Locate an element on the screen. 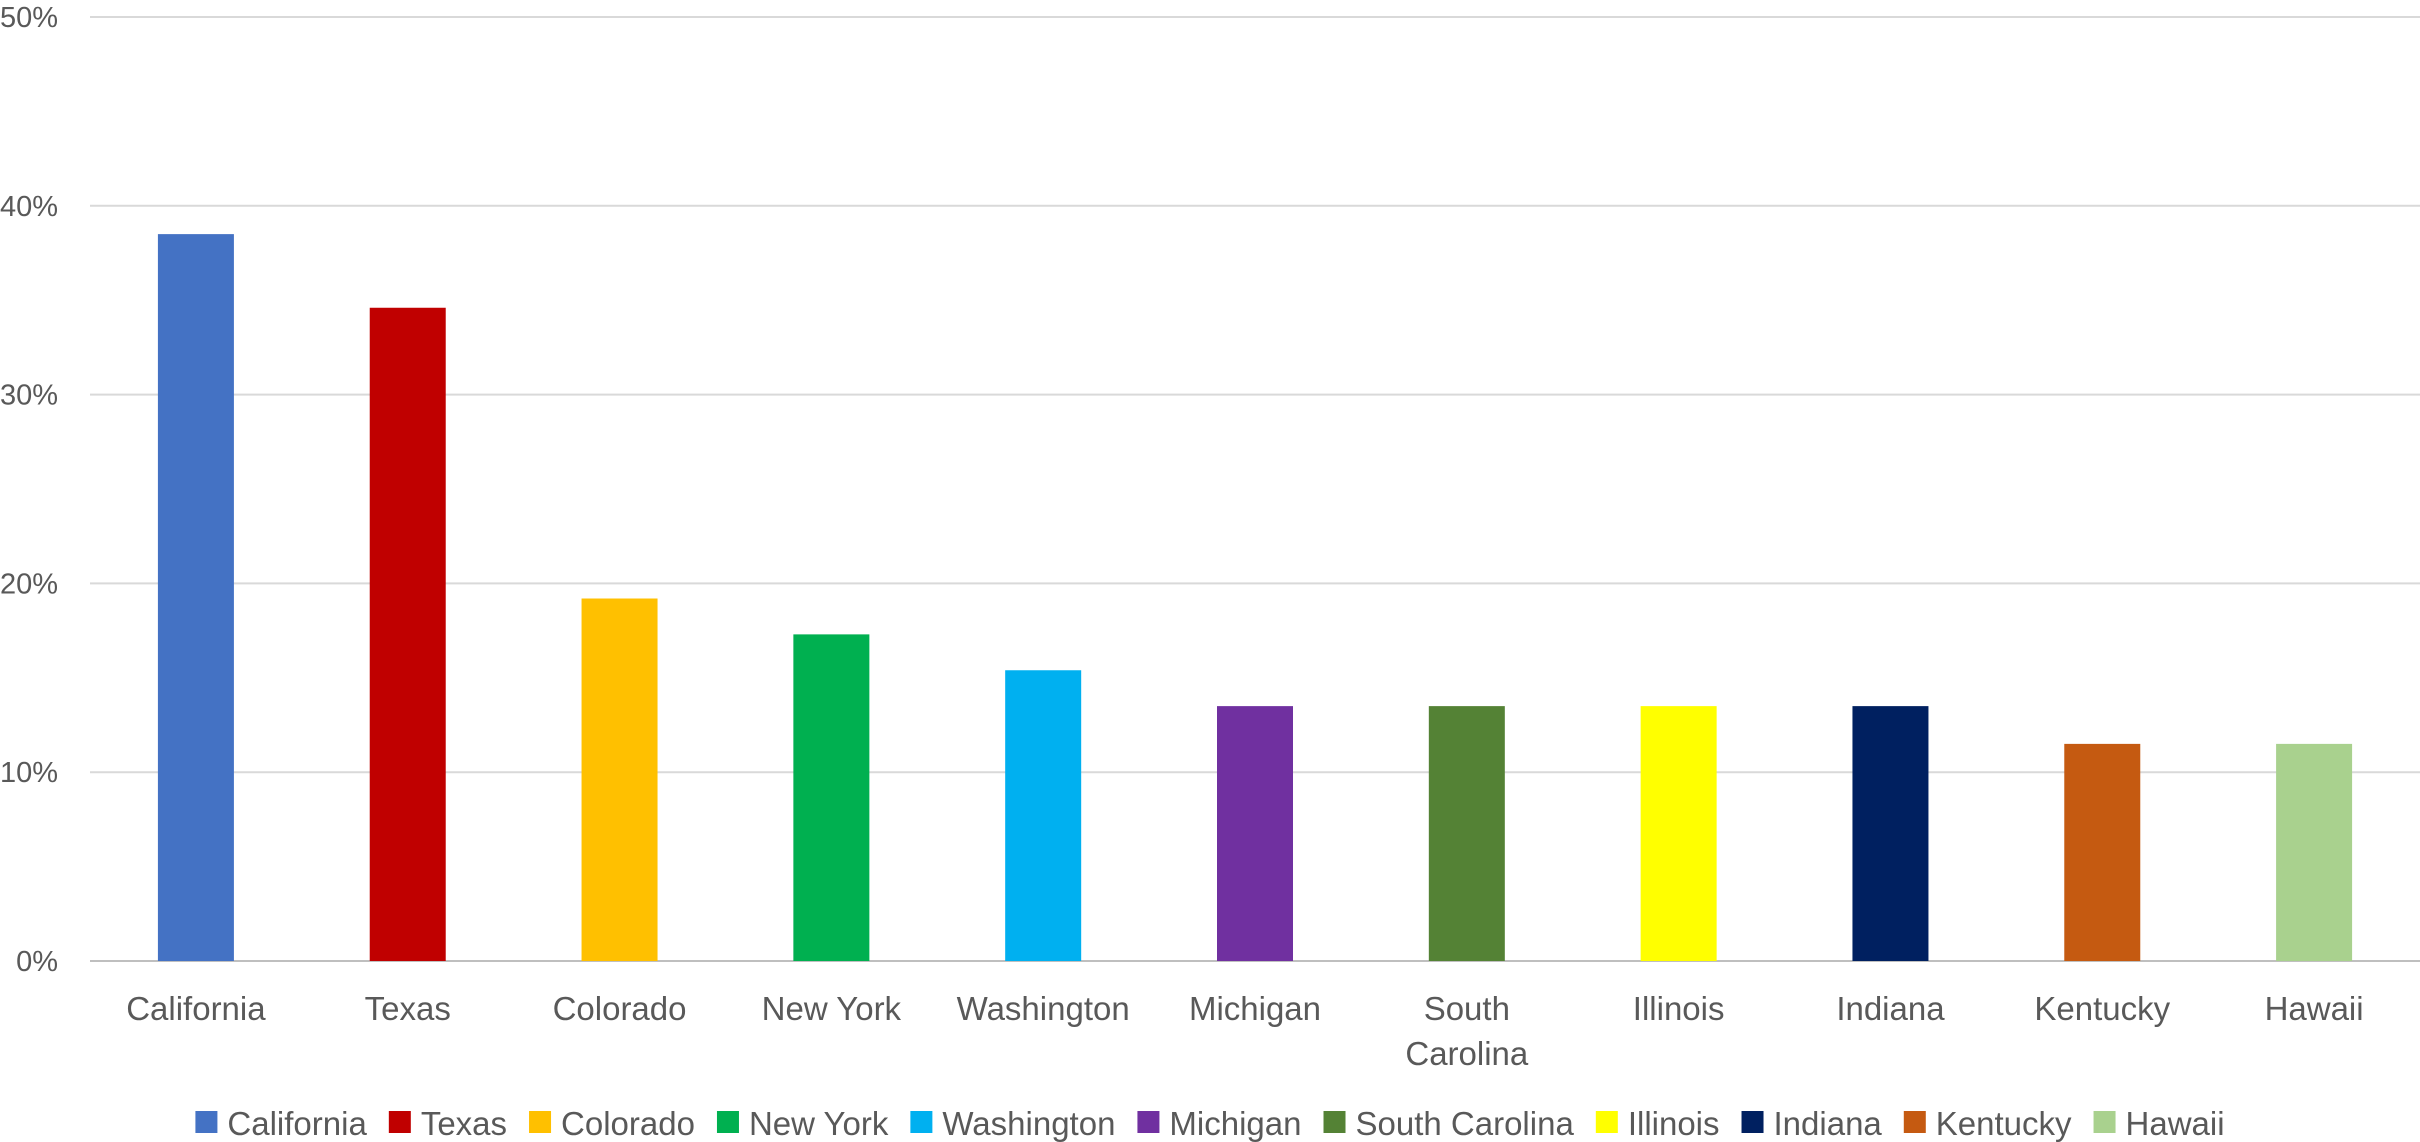 This screenshot has height=1142, width=2420. legend-item: Colorado is located at coordinates (612, 1123).